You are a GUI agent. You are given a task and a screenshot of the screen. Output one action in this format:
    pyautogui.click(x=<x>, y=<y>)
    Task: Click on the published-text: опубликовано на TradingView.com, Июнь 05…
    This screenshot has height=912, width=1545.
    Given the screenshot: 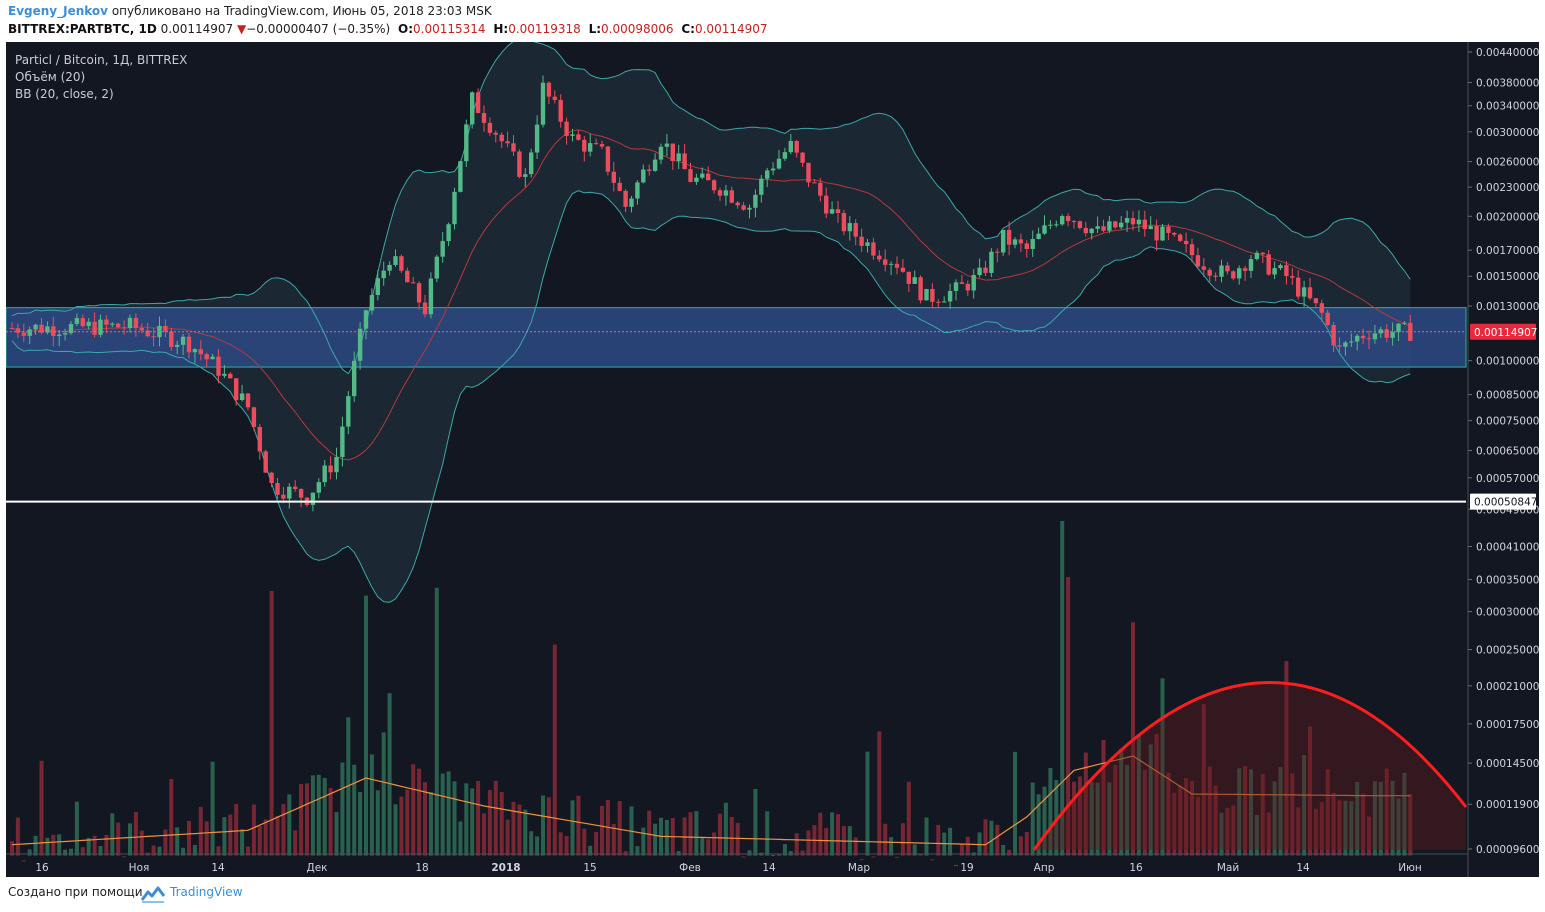 What is the action you would take?
    pyautogui.click(x=301, y=11)
    